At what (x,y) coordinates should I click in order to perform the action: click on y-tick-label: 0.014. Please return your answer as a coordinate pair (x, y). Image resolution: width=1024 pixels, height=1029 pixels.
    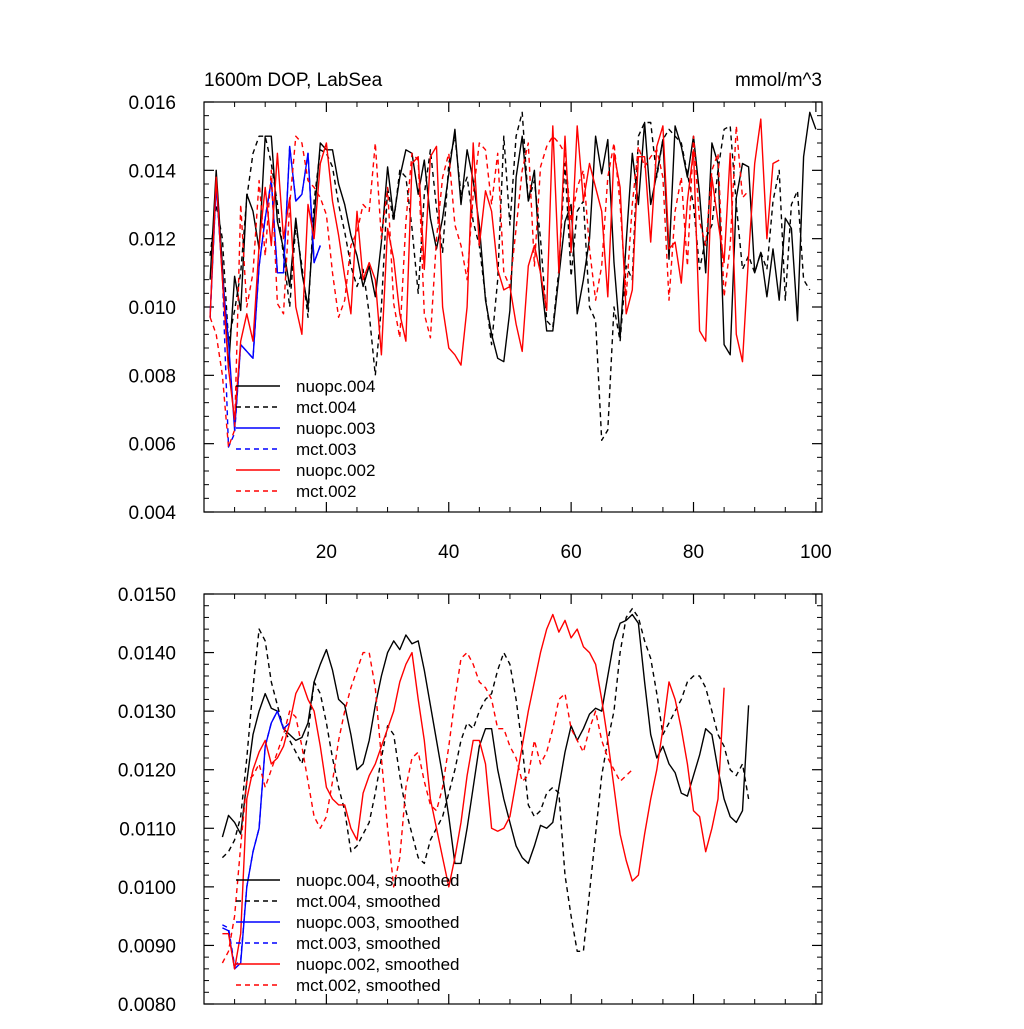
    Looking at the image, I should click on (152, 171).